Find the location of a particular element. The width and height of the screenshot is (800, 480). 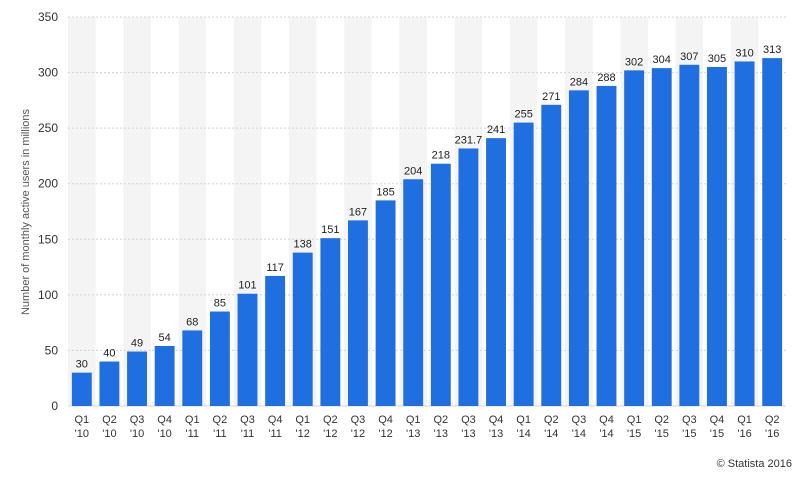

data-label: 307 is located at coordinates (689, 57).